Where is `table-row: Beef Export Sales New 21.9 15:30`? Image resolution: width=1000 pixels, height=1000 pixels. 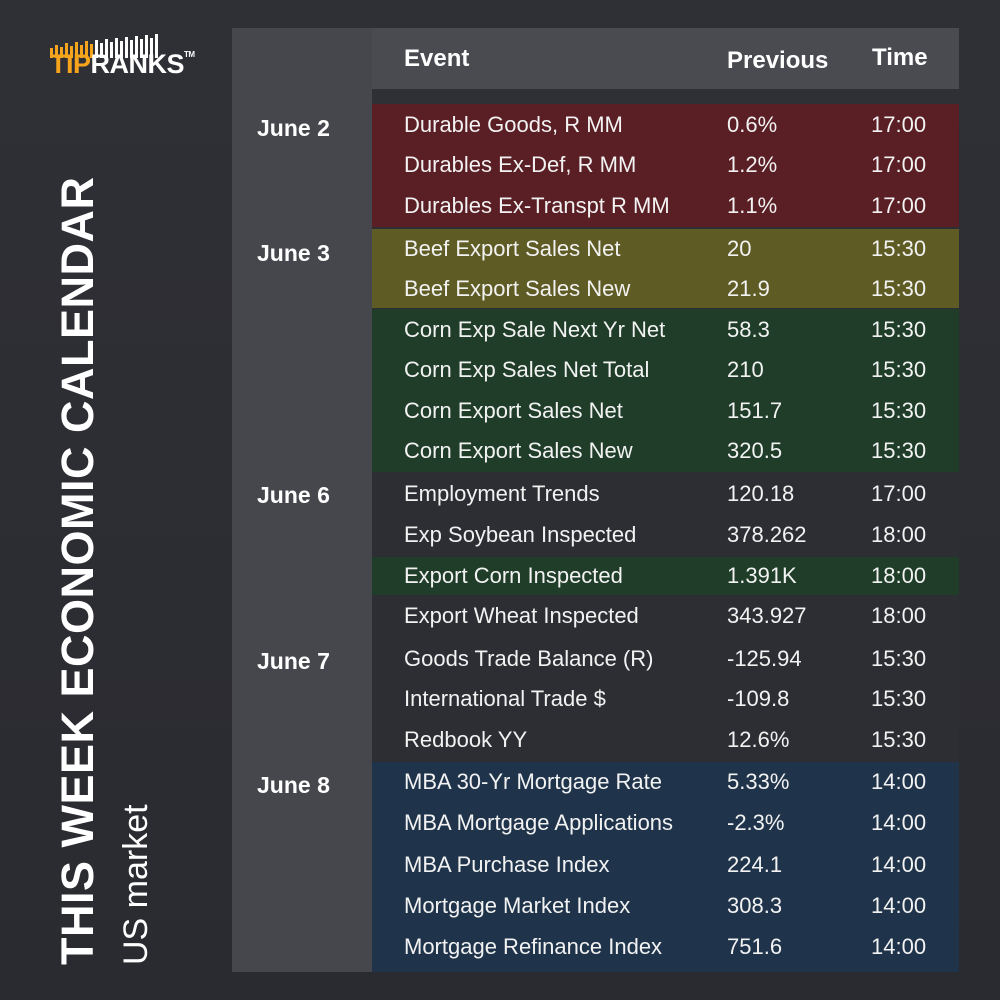
table-row: Beef Export Sales New 21.9 15:30 is located at coordinates (500, 289).